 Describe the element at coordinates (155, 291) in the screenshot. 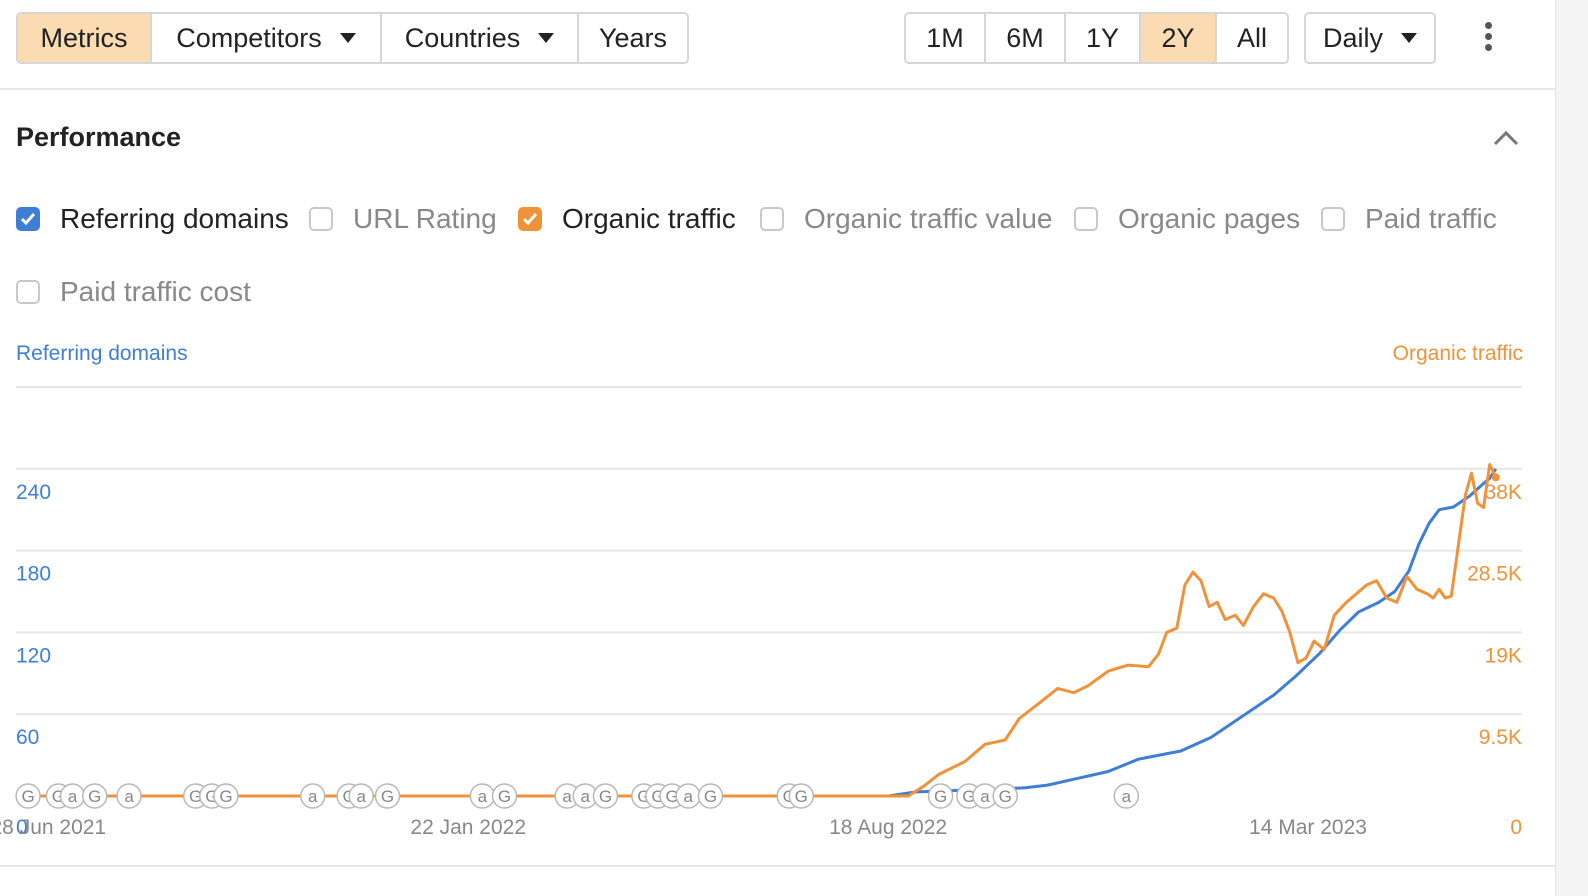

I see `metric-label: Paid traffic cost` at that location.